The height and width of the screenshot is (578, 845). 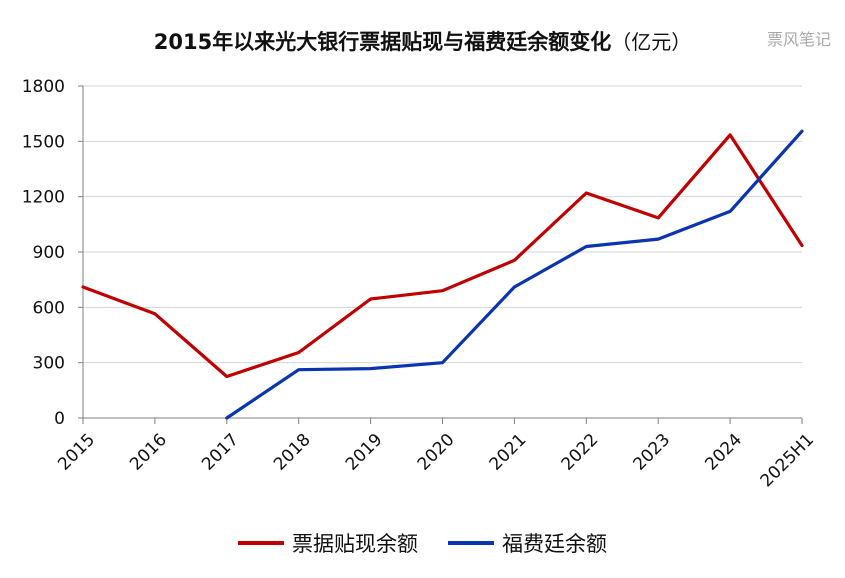 What do you see at coordinates (798, 39) in the screenshot?
I see `watermark: 票风笔记` at bounding box center [798, 39].